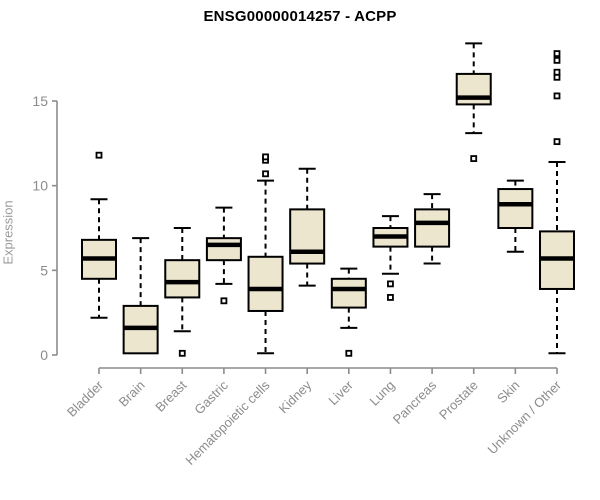 The height and width of the screenshot is (500, 600). What do you see at coordinates (44, 270) in the screenshot?
I see `y-tick-label: 5` at bounding box center [44, 270].